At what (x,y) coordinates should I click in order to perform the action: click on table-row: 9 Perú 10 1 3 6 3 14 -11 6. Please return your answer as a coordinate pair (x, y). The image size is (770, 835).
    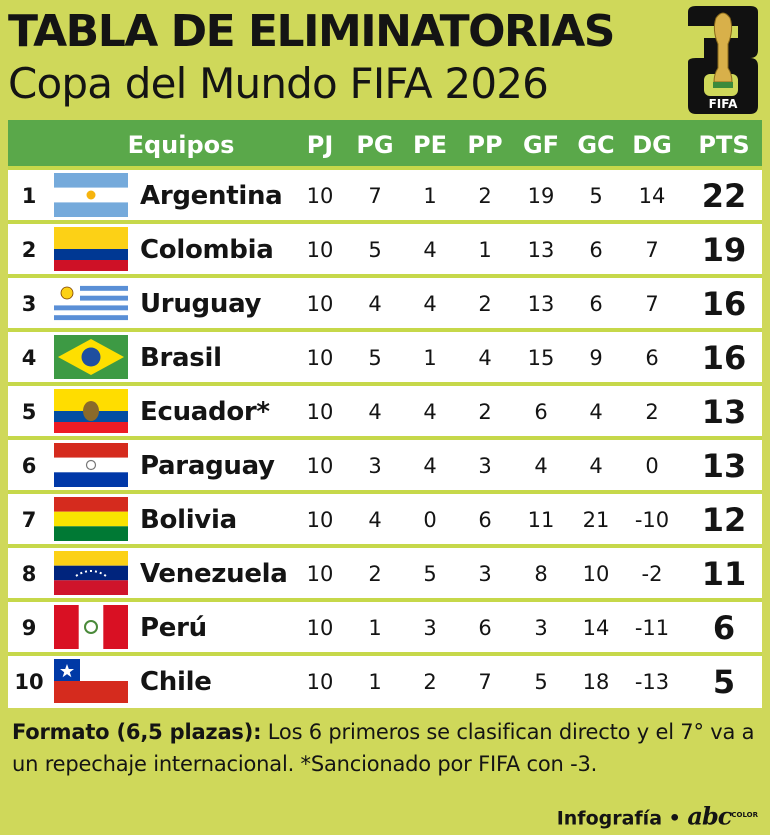
    Looking at the image, I should click on (385, 627).